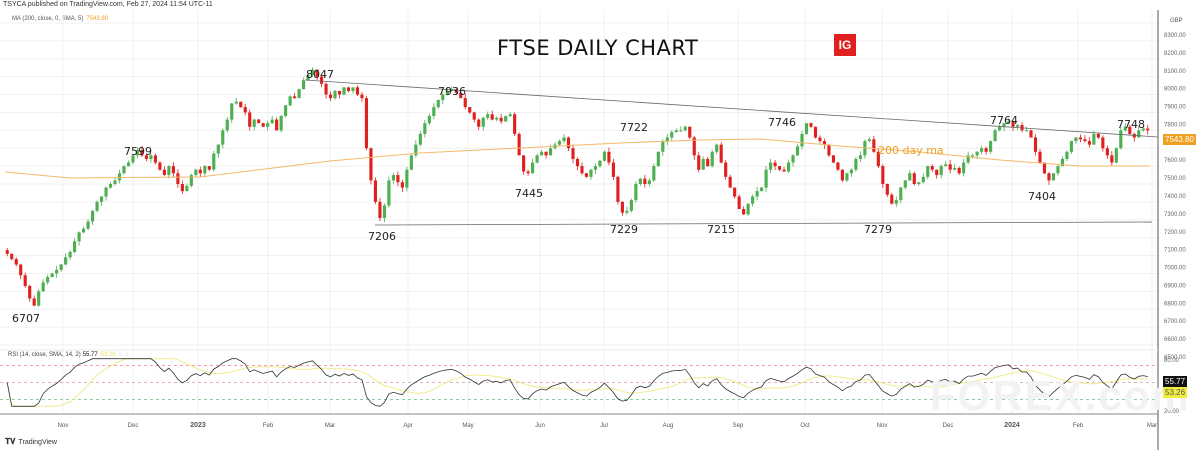 The height and width of the screenshot is (450, 1200). What do you see at coordinates (721, 229) in the screenshot?
I see `price-annotation-low: 7215` at bounding box center [721, 229].